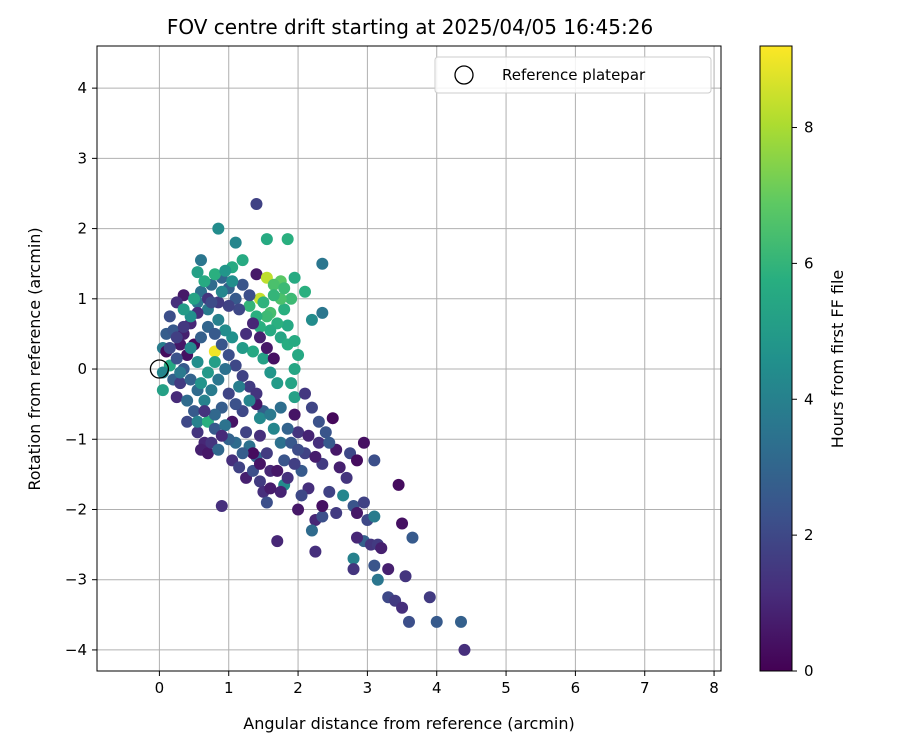 The height and width of the screenshot is (750, 900). Describe the element at coordinates (159, 369) in the screenshot. I see `reference-point` at that location.